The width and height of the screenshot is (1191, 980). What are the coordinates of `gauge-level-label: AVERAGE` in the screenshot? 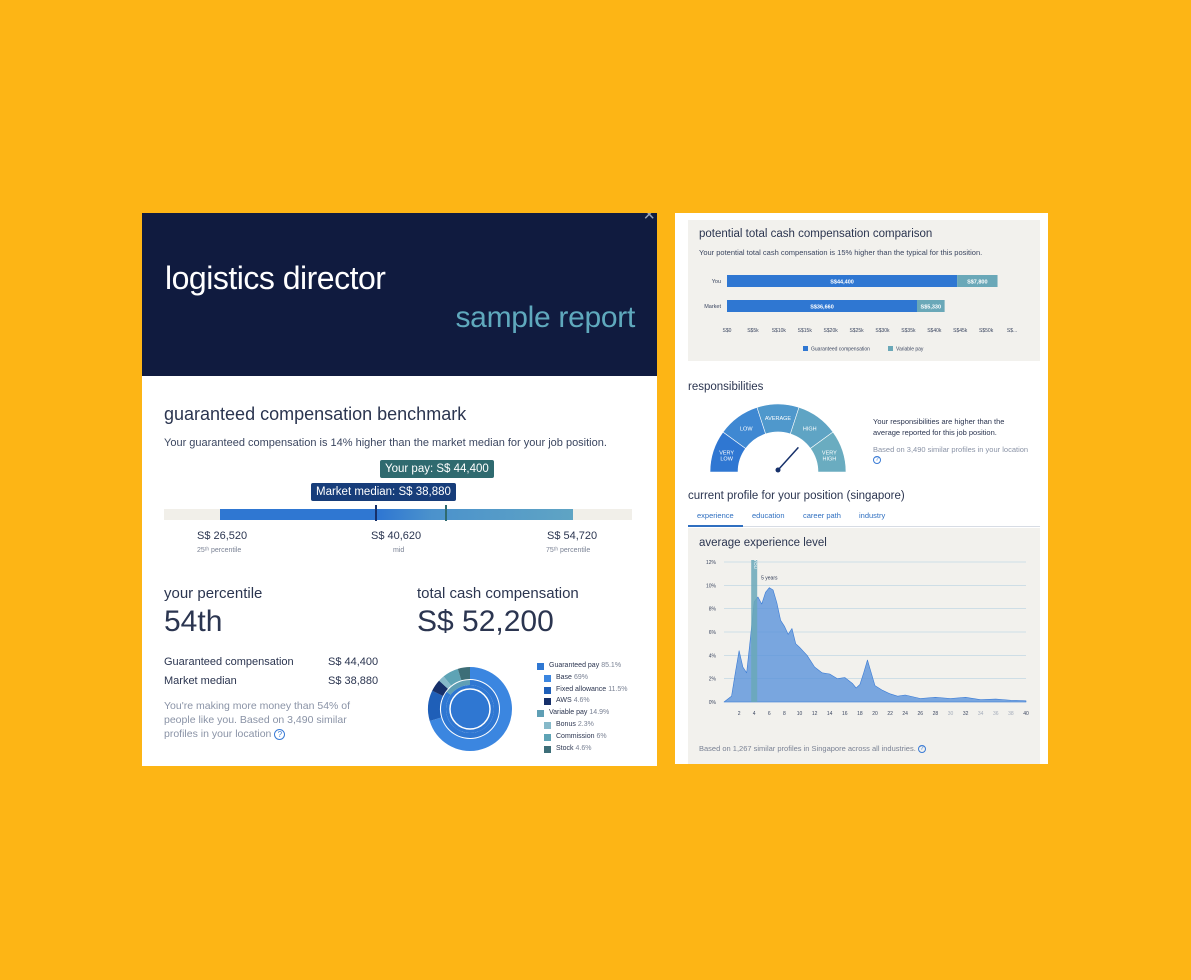 It's located at (778, 419).